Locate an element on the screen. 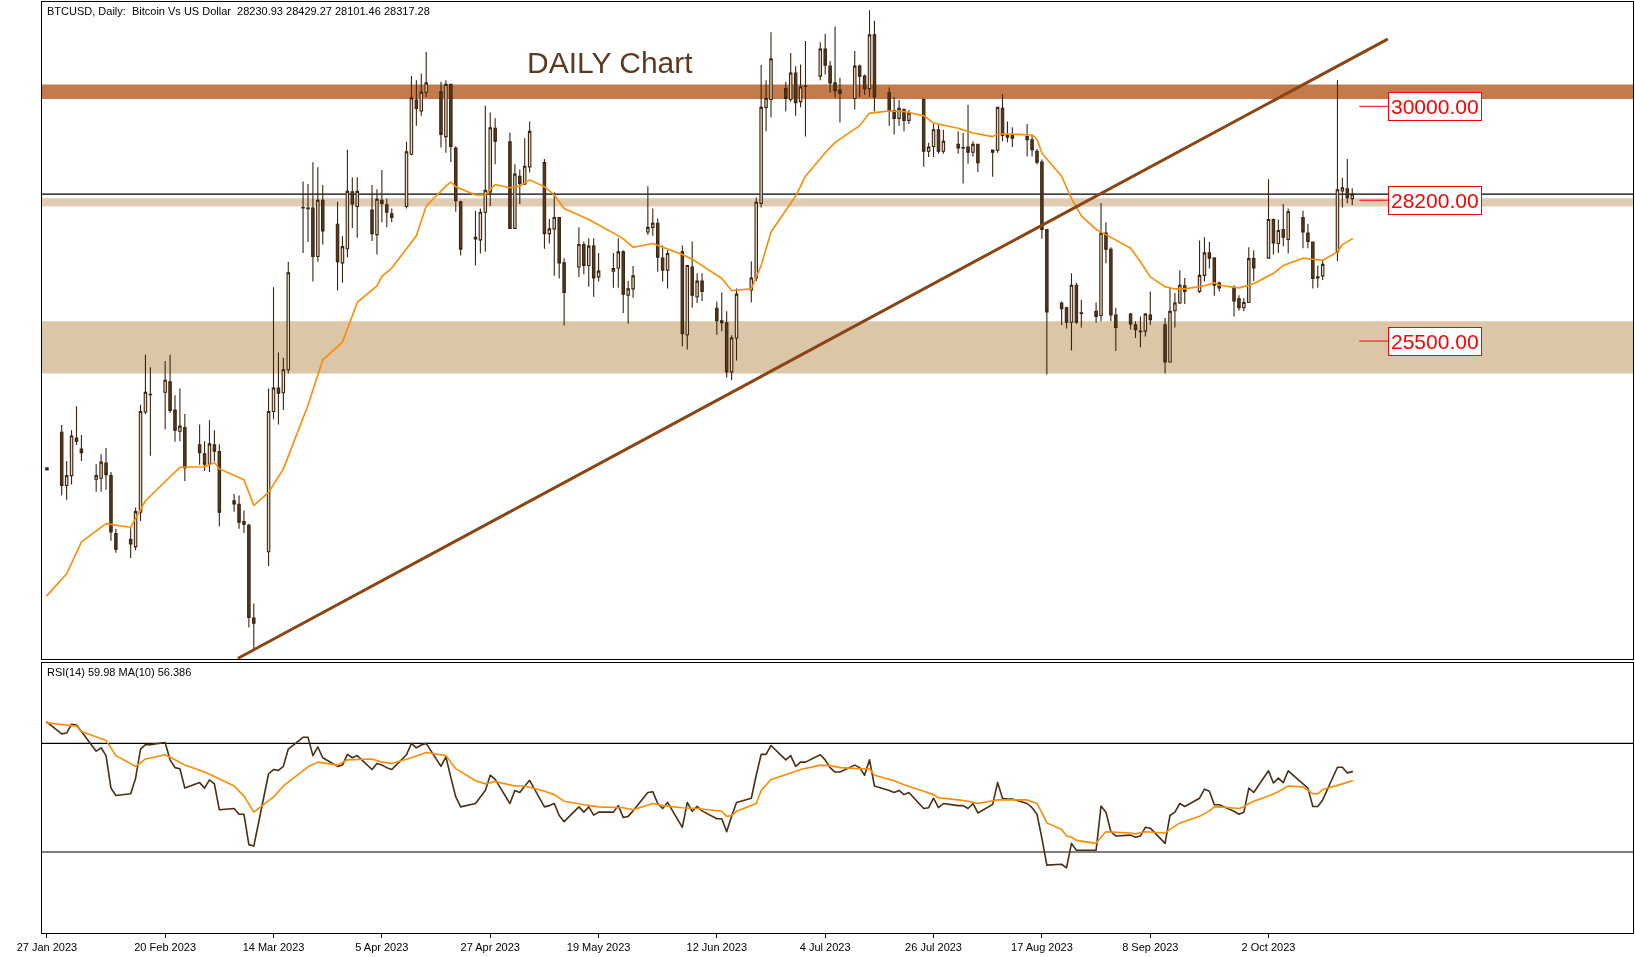  x-tick-label: 19 May 2023 is located at coordinates (598, 947).